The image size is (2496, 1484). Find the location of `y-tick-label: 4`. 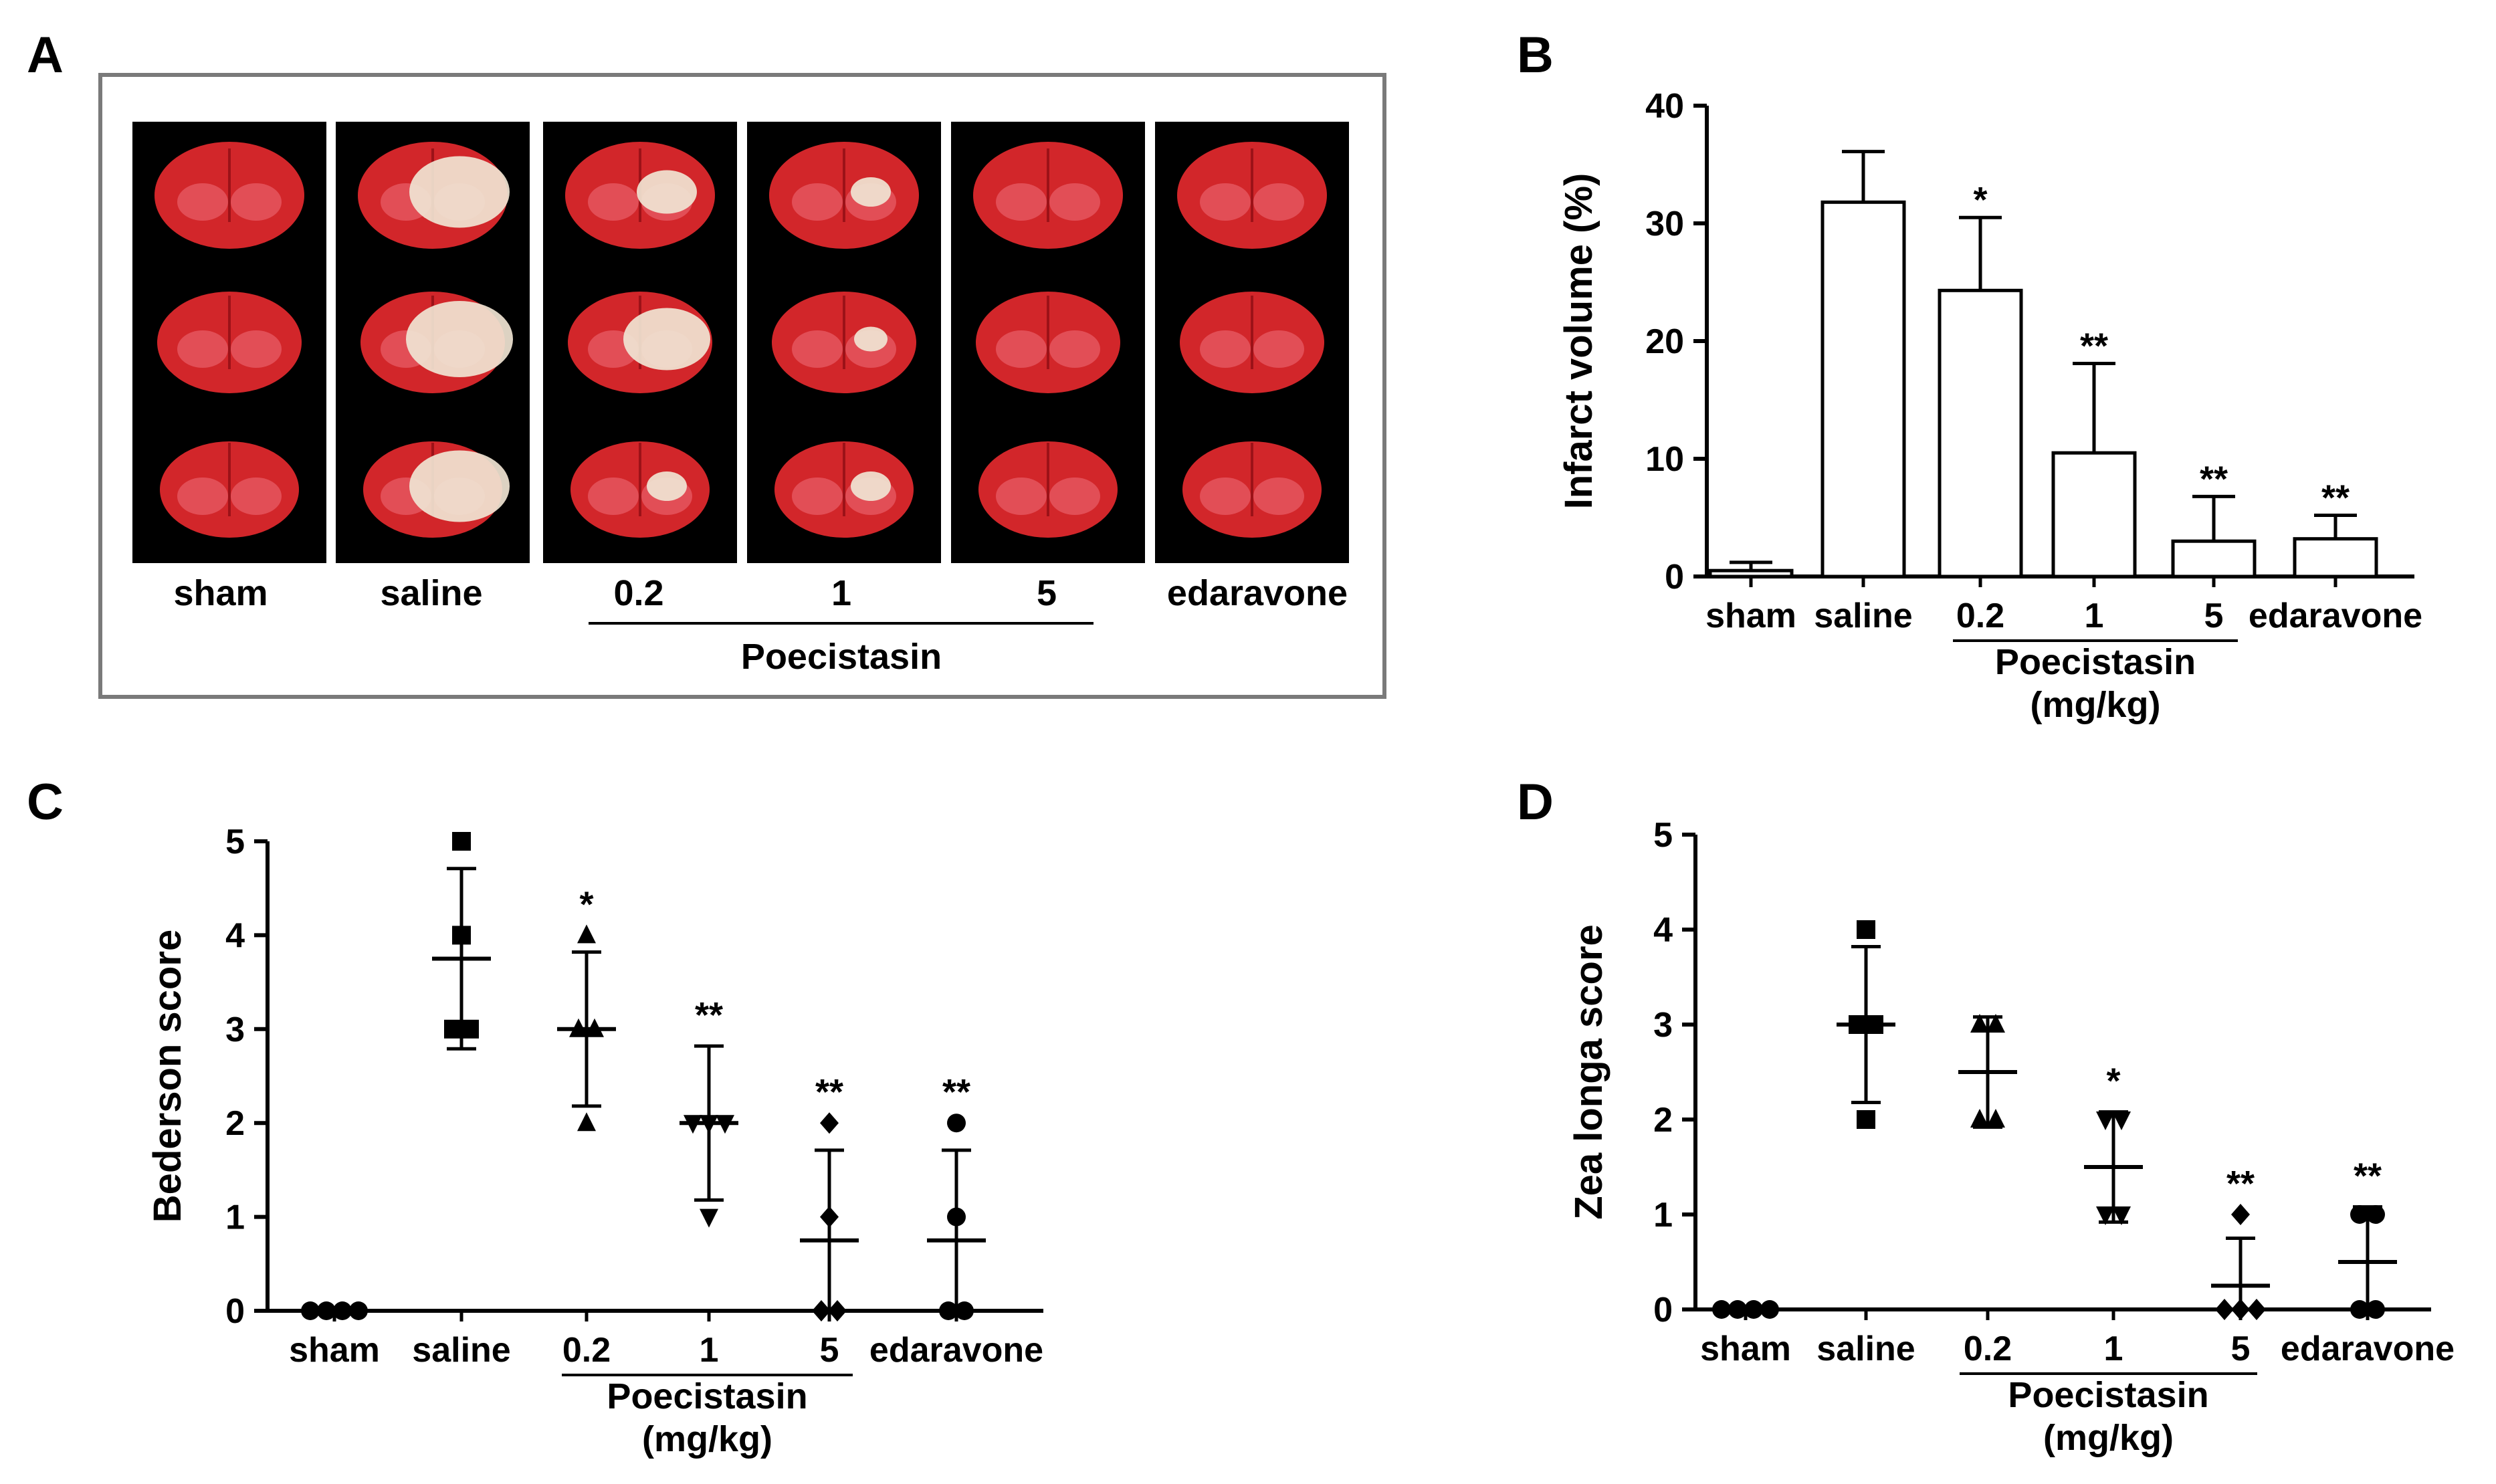

y-tick-label: 4 is located at coordinates (235, 935).